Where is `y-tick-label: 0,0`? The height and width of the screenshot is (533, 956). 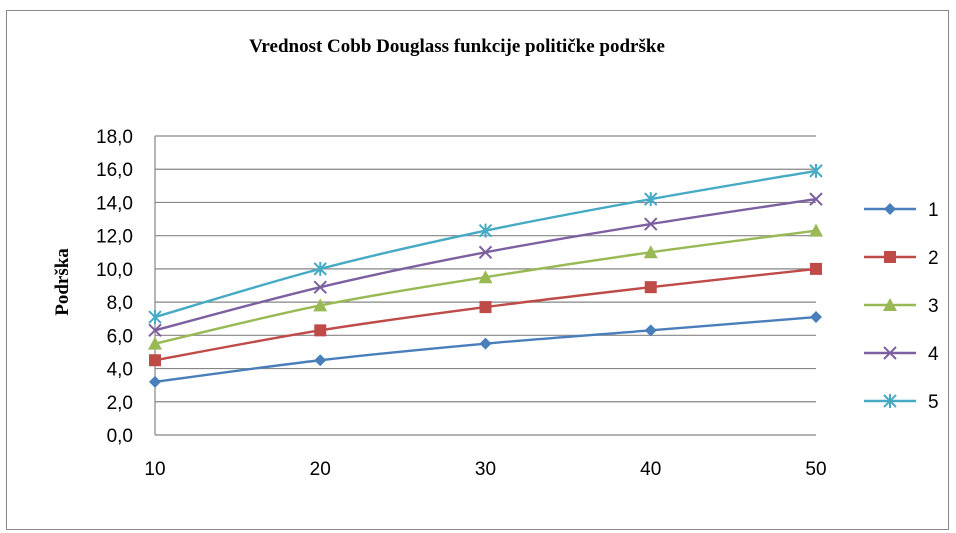 y-tick-label: 0,0 is located at coordinates (120, 436).